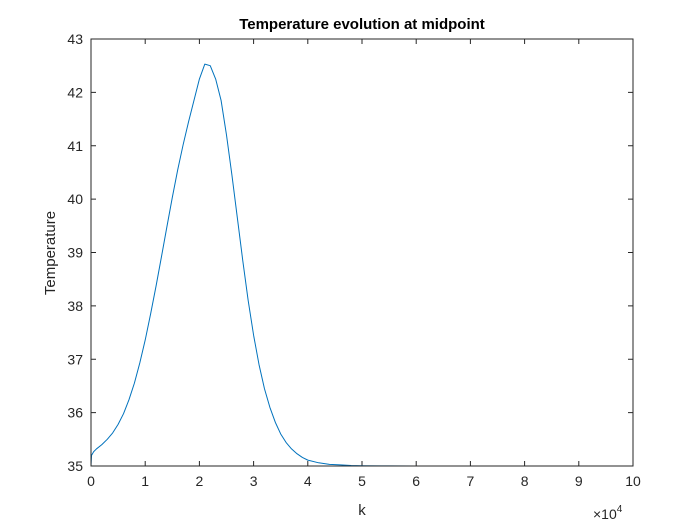 This screenshot has height=525, width=700. Describe the element at coordinates (605, 514) in the screenshot. I see `x-exponent-base: ×10` at that location.